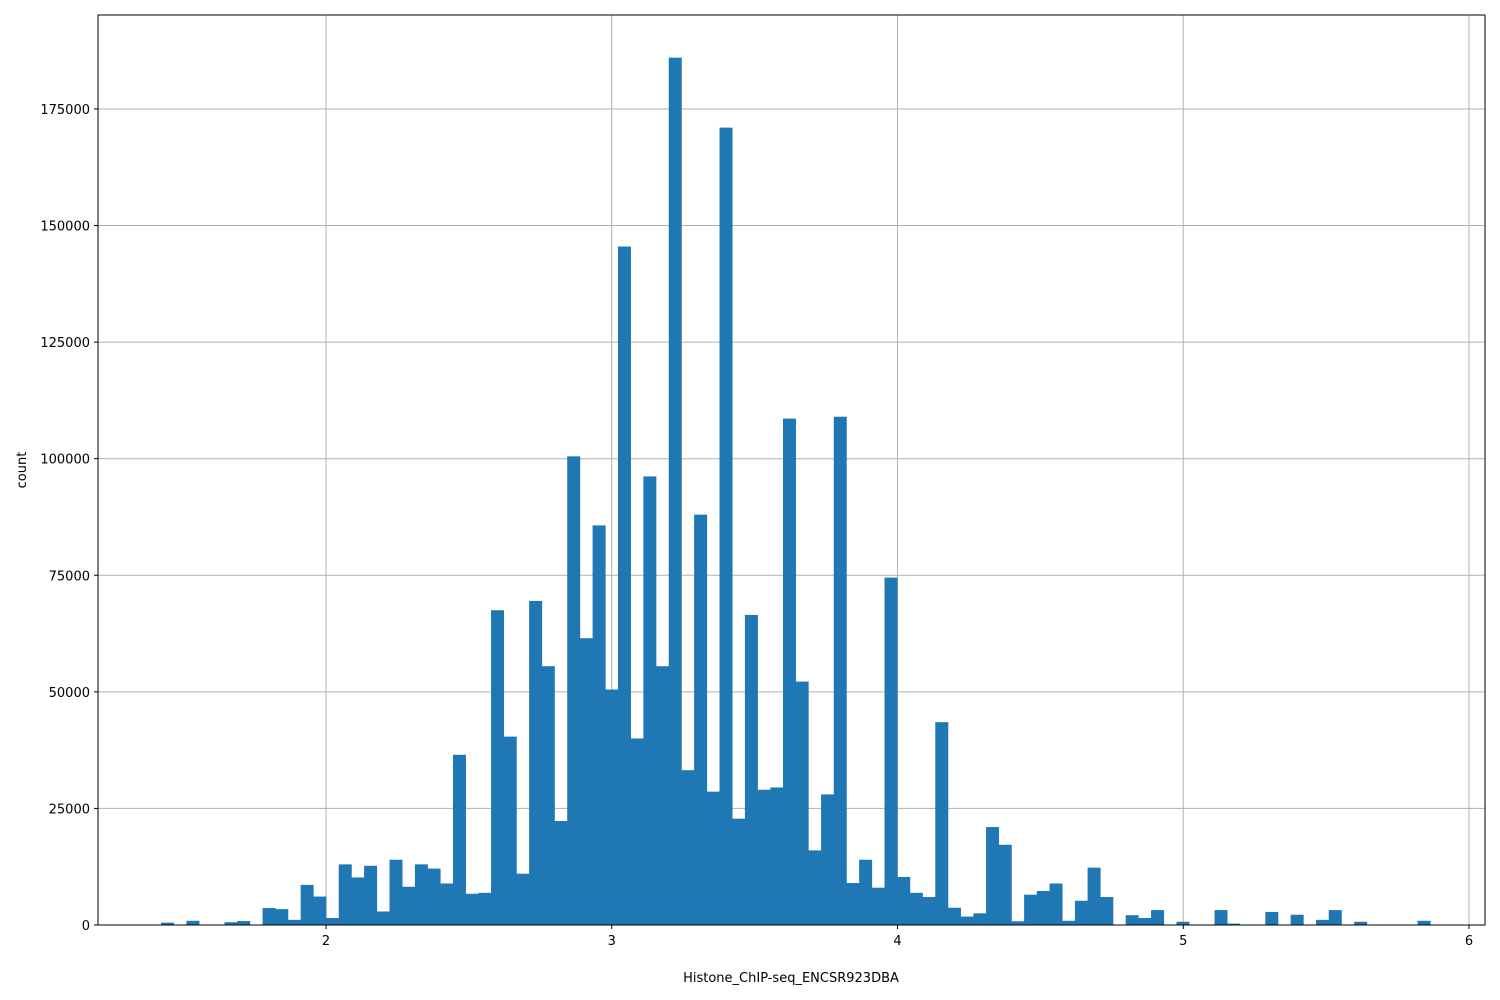 This screenshot has height=1000, width=1500. What do you see at coordinates (612, 941) in the screenshot?
I see `x-tick-label: 3` at bounding box center [612, 941].